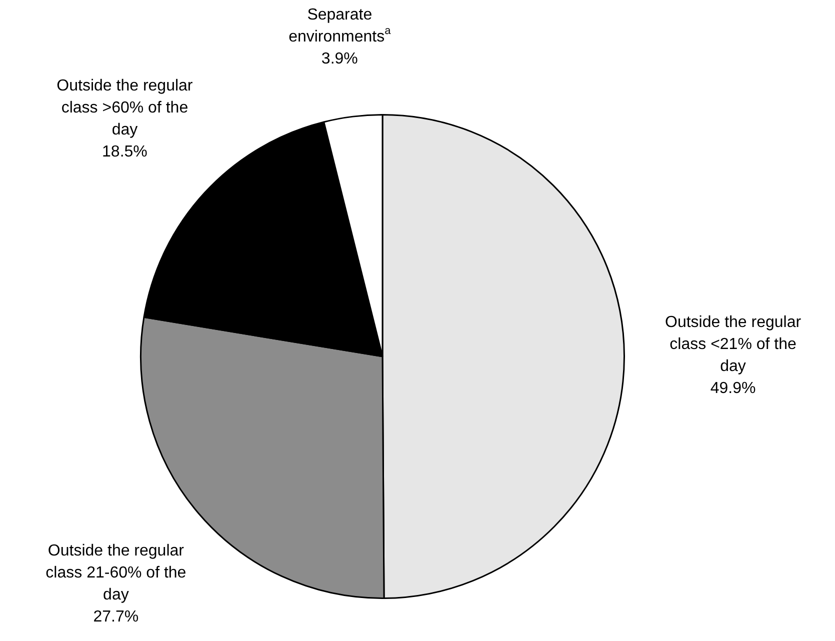  What do you see at coordinates (116, 617) in the screenshot?
I see `data-label: 27.7%` at bounding box center [116, 617].